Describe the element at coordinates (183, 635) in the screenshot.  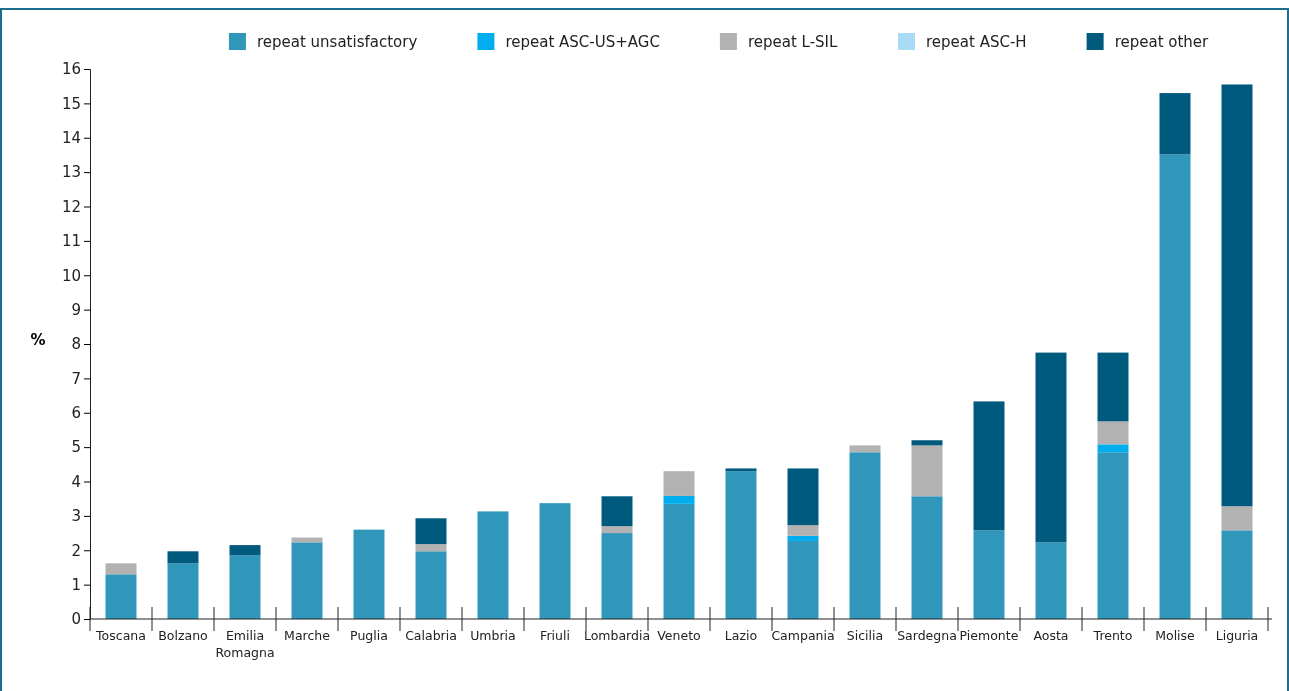
I see `x-tick-label: Bolzano` at that location.